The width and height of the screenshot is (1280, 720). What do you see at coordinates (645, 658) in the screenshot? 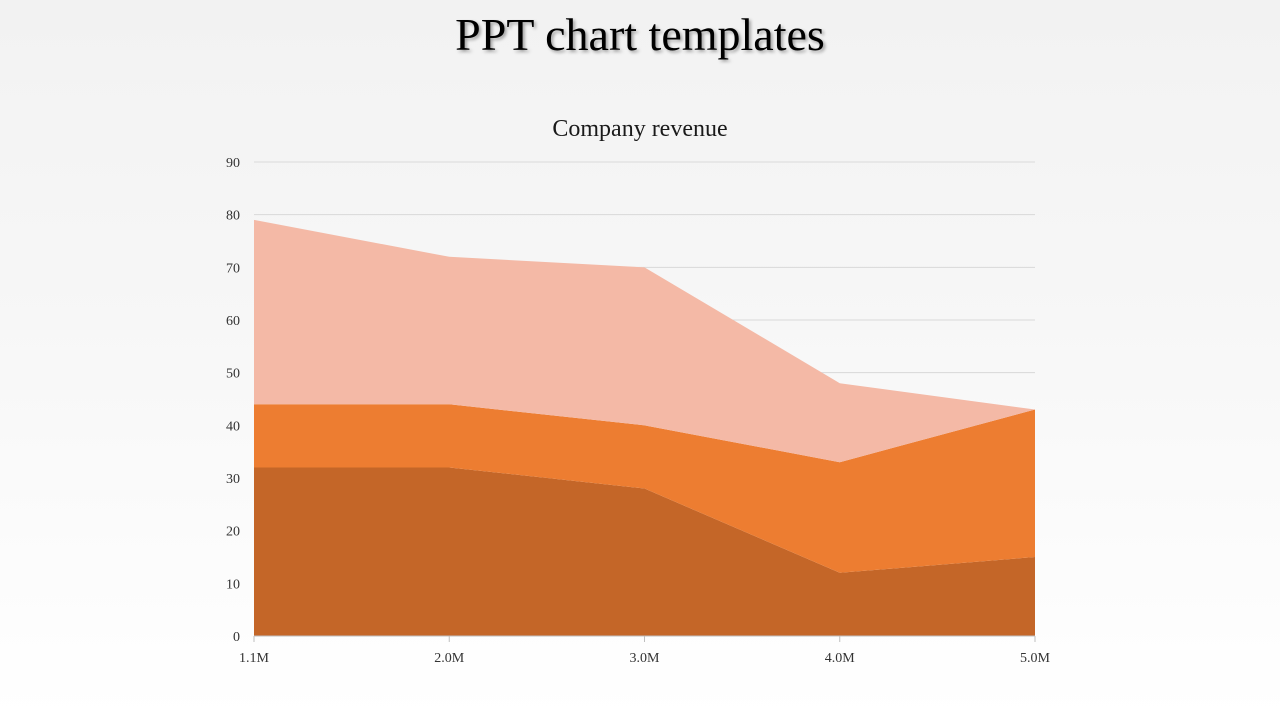
I see `x-tick-label: 3.0M` at bounding box center [645, 658].